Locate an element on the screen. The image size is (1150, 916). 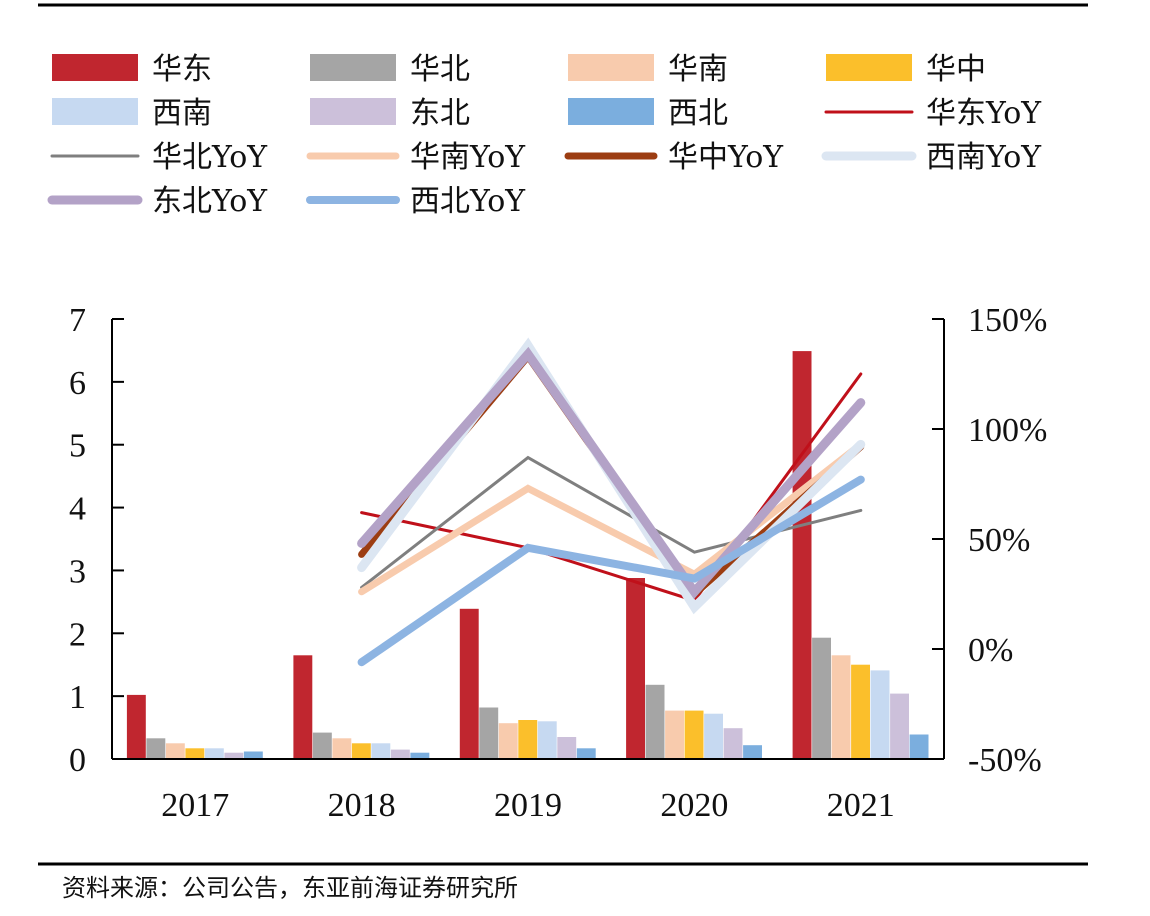
bar-华东-2021 is located at coordinates (802, 555).